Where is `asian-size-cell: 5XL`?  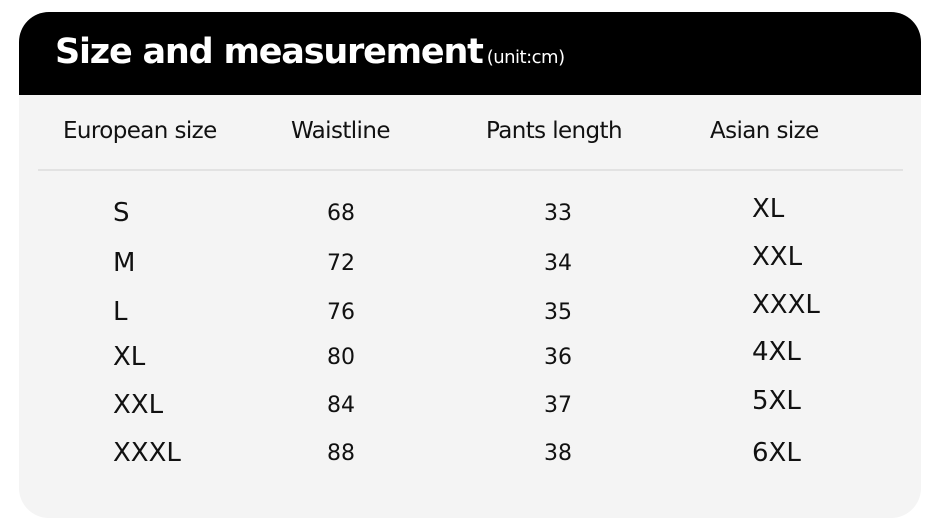
asian-size-cell: 5XL is located at coordinates (776, 401).